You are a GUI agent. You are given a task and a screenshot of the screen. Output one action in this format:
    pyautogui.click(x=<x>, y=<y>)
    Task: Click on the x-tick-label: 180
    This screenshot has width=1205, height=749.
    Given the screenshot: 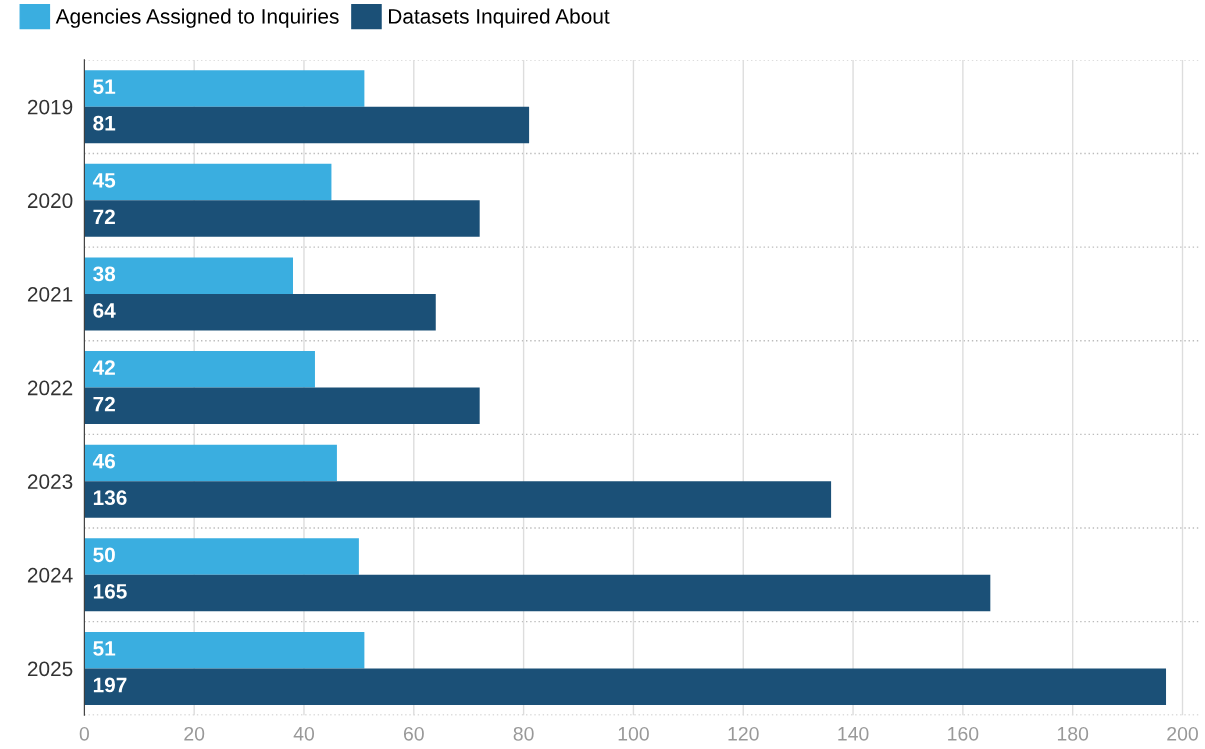 What is the action you would take?
    pyautogui.click(x=1073, y=733)
    